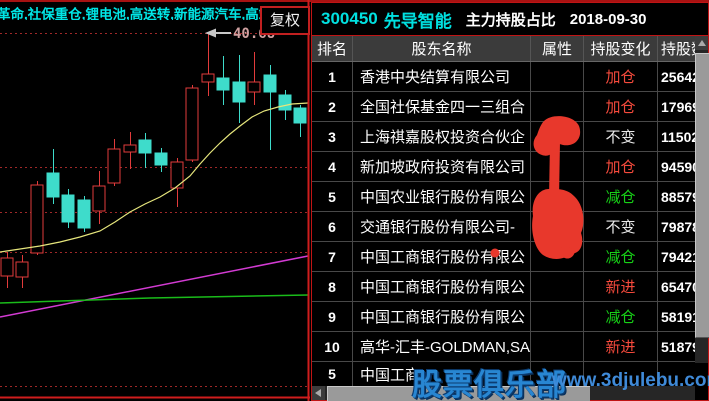 The width and height of the screenshot is (709, 401). Describe the element at coordinates (678, 286) in the screenshot. I see `holder-shares: 65470` at that location.